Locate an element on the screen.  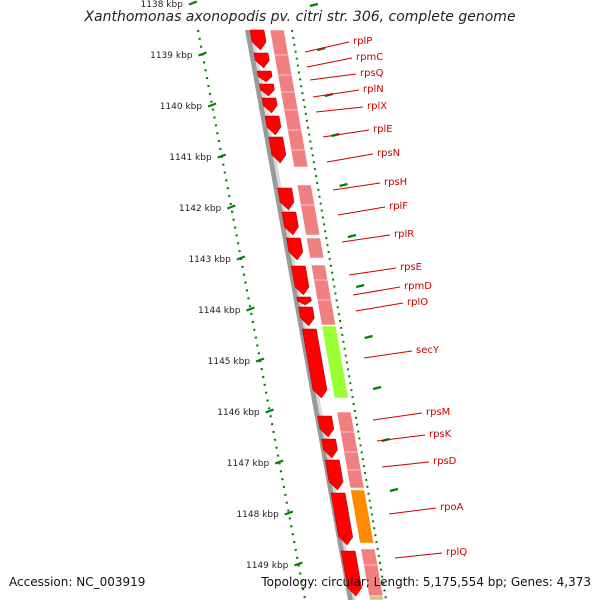
scale-label: 1144 kbp is located at coordinates (219, 311).